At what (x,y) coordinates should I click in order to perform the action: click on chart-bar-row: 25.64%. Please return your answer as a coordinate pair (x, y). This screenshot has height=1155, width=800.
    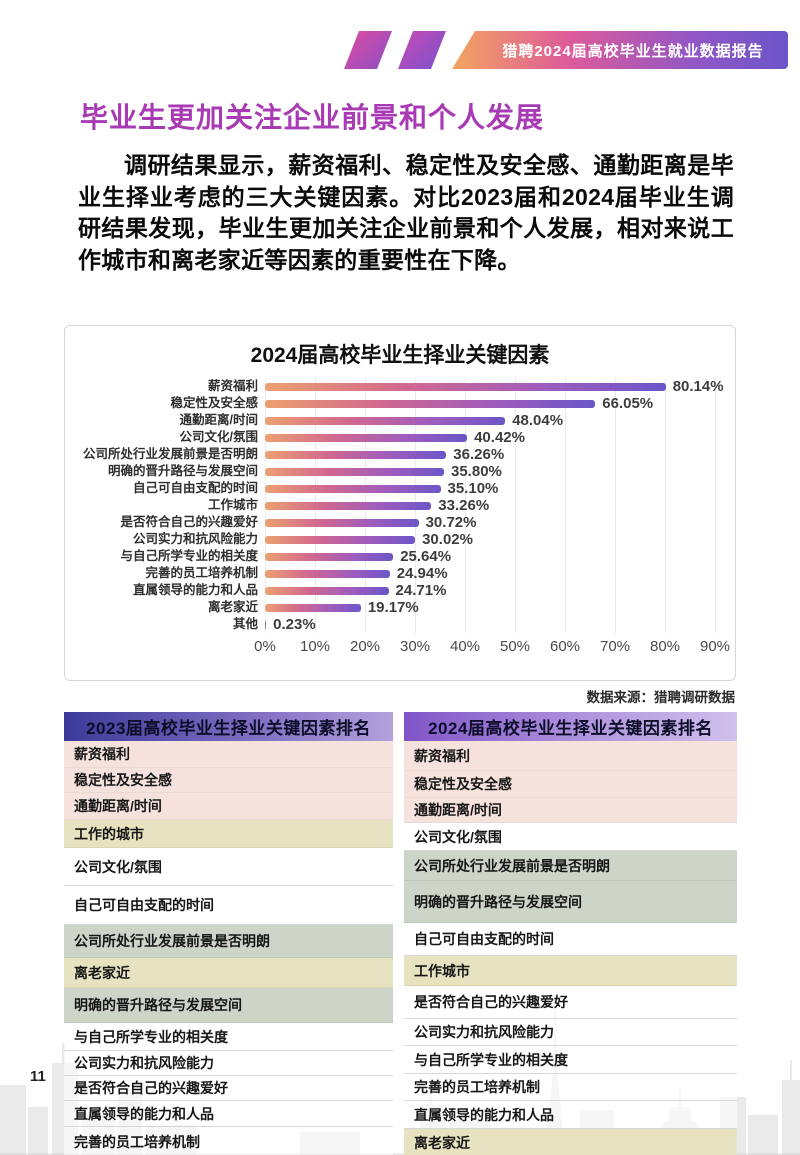
    Looking at the image, I should click on (496, 556).